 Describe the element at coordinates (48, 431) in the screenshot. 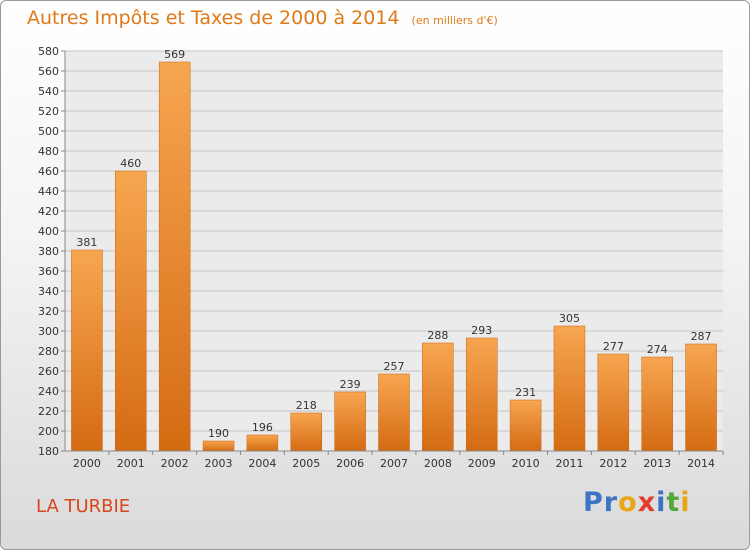

I see `y-tick-label: 200` at that location.